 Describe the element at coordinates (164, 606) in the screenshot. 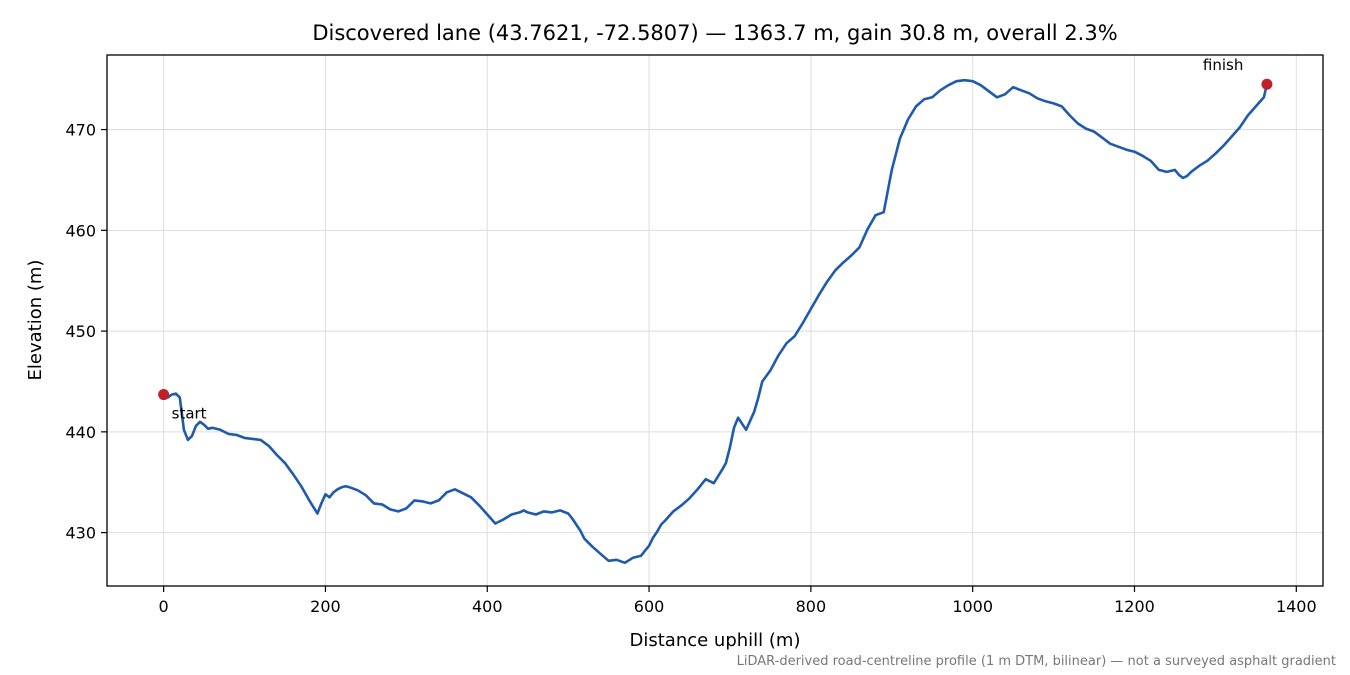

I see `x-tick-label: 0` at that location.